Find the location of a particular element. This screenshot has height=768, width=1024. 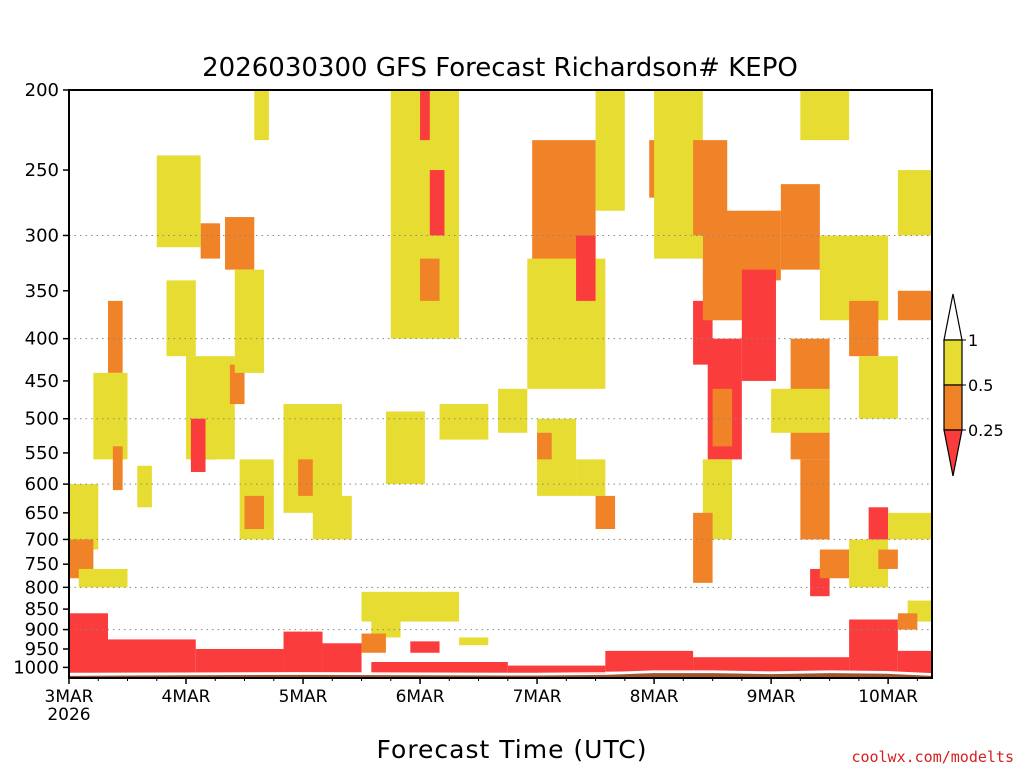

x-axis-label: Forecast Time (UTC) is located at coordinates (512, 749).